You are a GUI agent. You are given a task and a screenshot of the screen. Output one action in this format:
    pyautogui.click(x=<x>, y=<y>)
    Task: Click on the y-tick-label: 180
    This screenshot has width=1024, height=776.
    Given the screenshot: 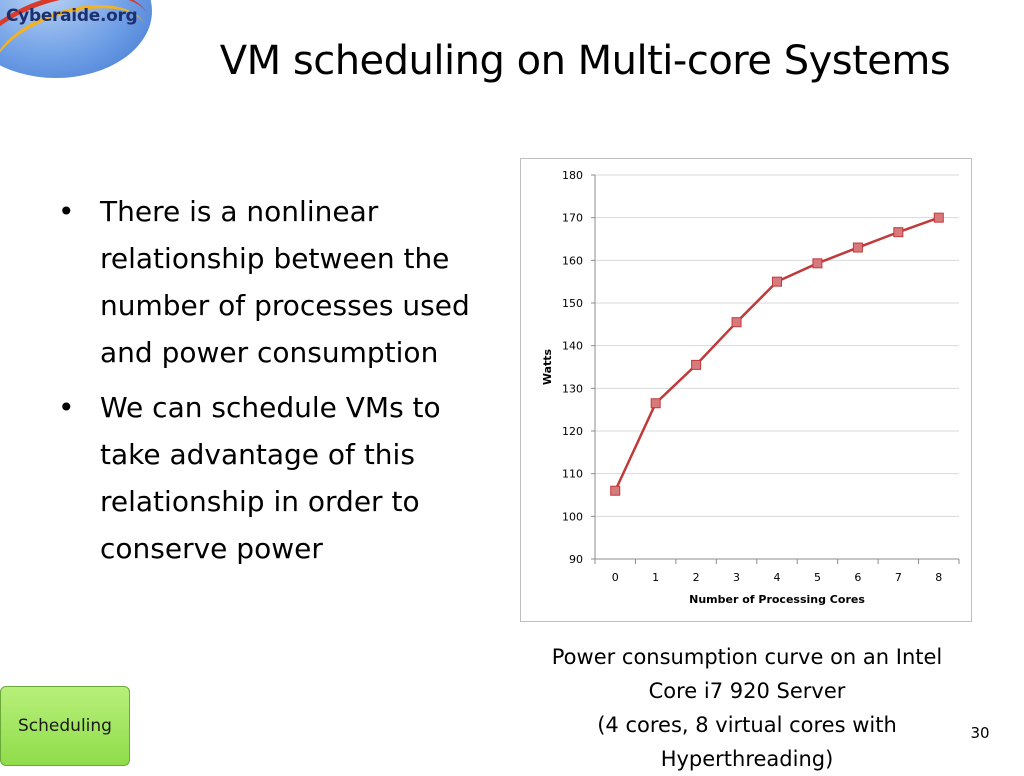 What is the action you would take?
    pyautogui.click(x=572, y=175)
    